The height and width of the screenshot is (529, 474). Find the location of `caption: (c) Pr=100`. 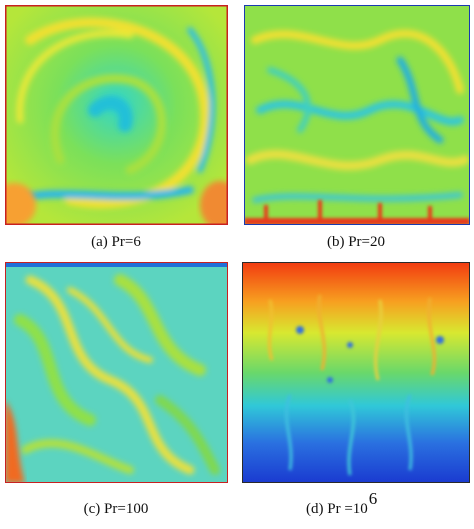

caption: (c) Pr=100 is located at coordinates (116, 509).